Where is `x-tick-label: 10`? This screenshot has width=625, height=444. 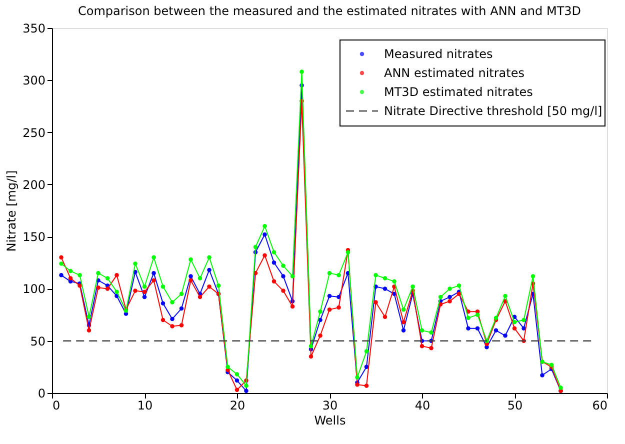 x-tick-label: 10 is located at coordinates (145, 405).